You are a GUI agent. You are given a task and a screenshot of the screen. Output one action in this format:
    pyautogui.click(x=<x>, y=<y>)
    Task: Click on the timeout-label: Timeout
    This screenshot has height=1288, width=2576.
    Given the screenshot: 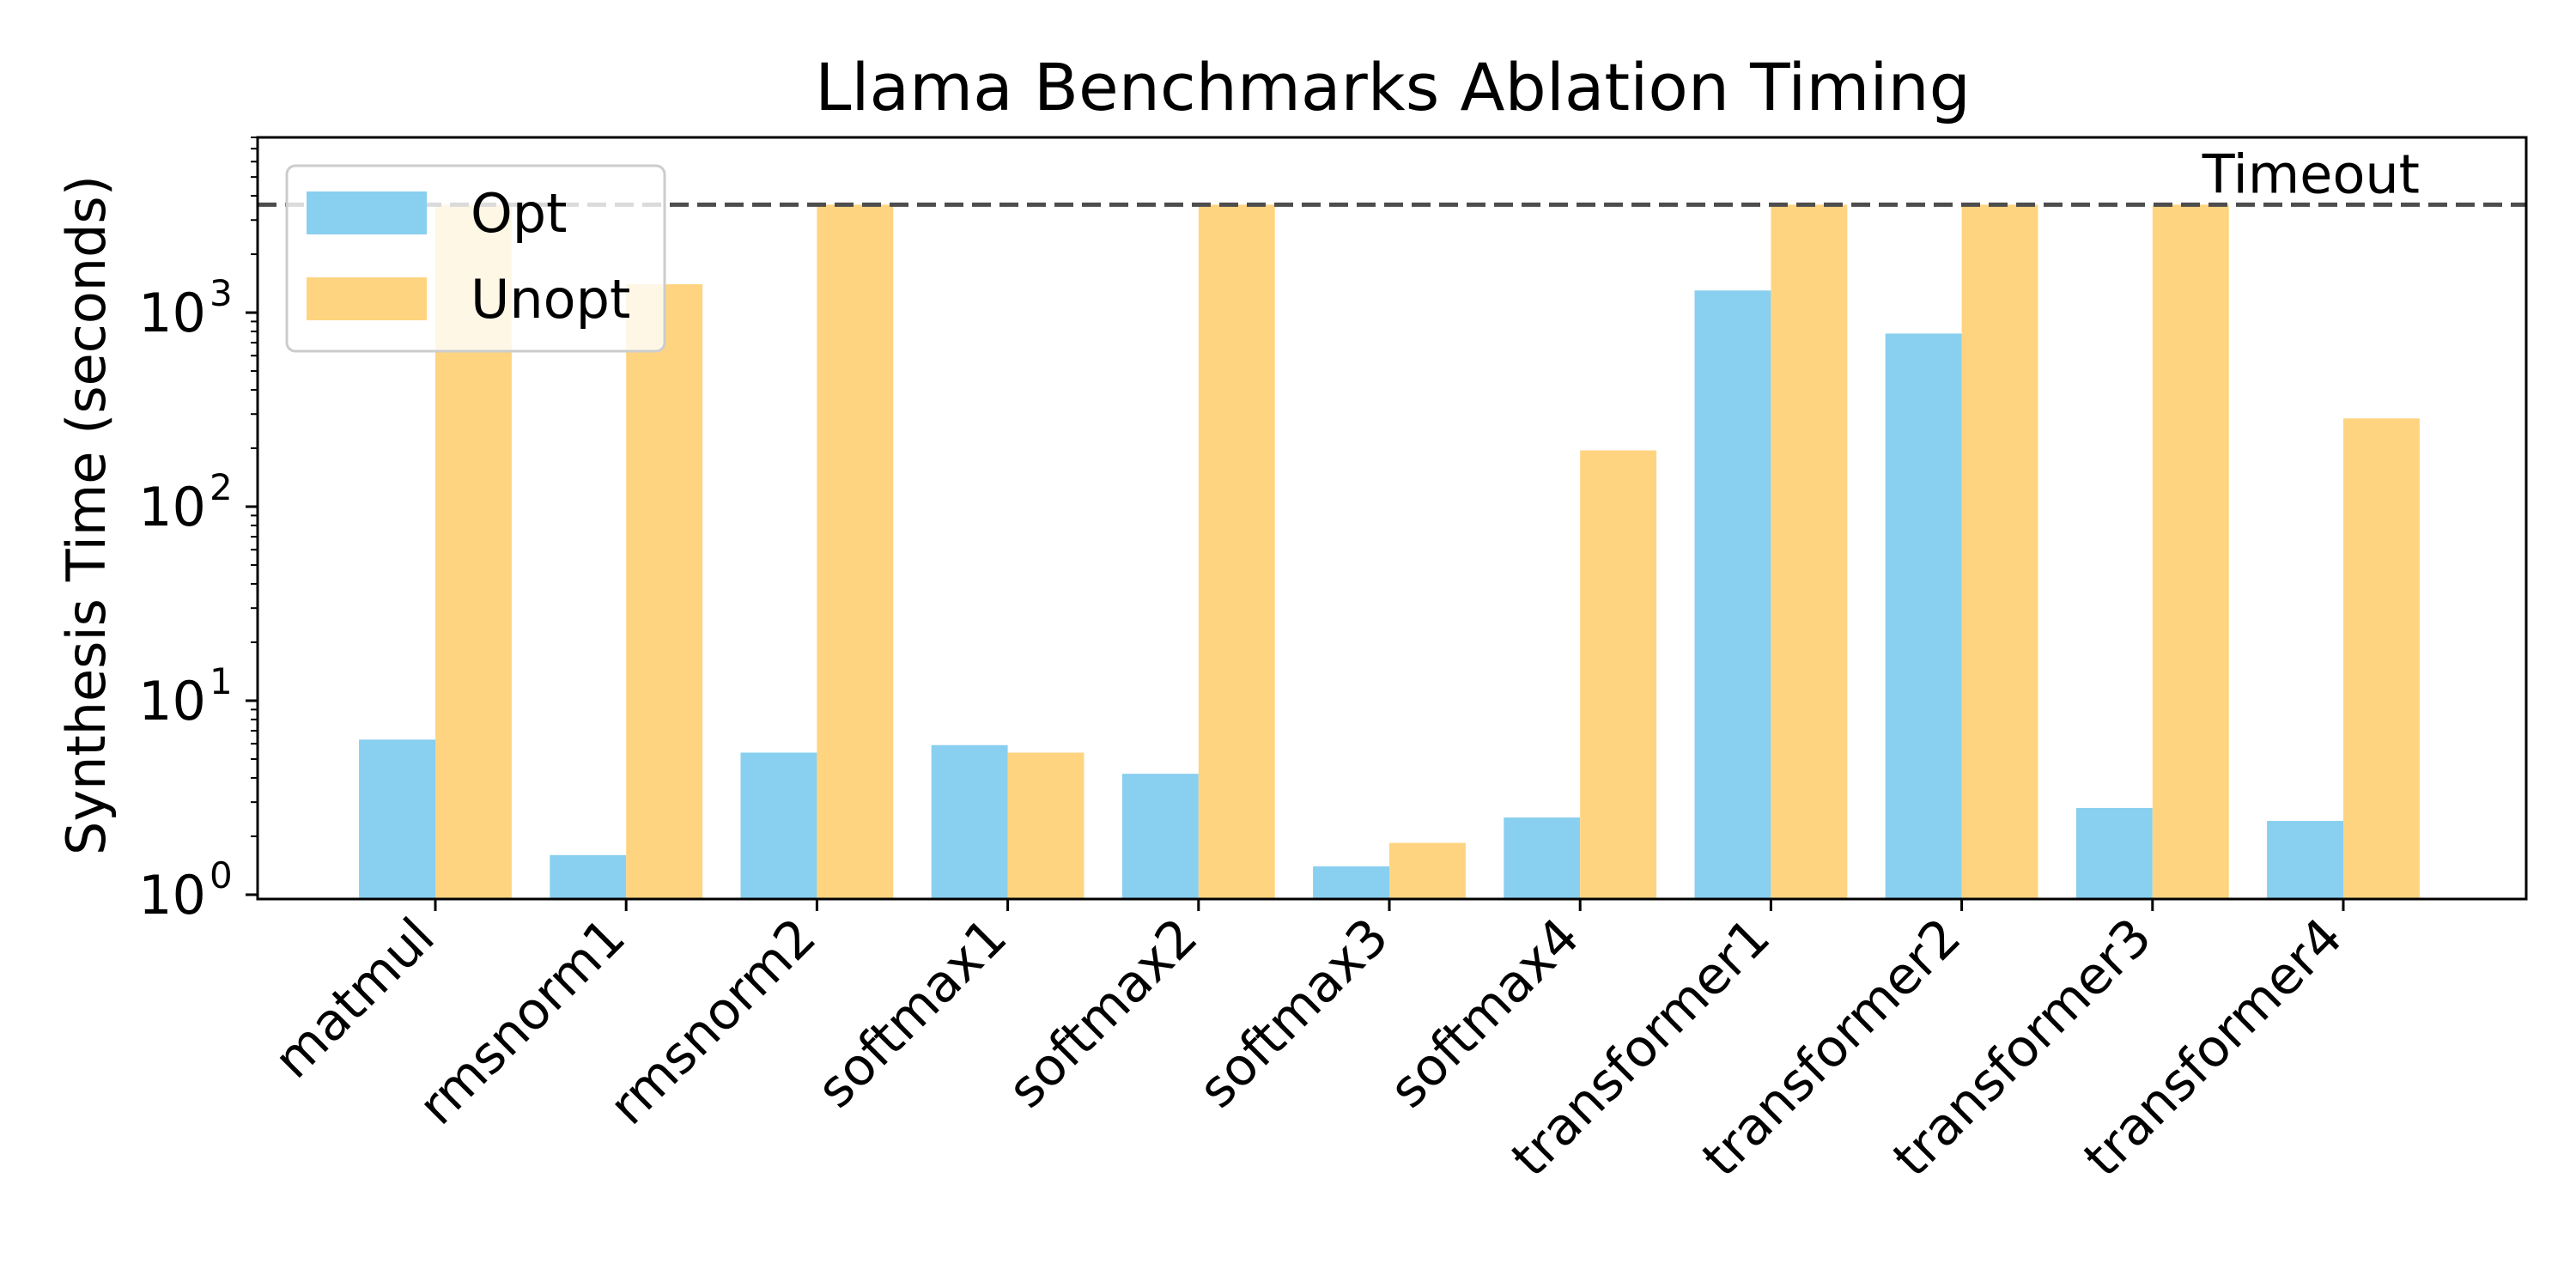 What is the action you would take?
    pyautogui.click(x=2311, y=174)
    